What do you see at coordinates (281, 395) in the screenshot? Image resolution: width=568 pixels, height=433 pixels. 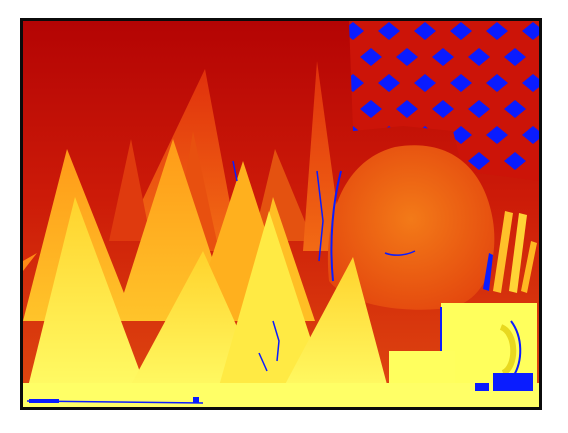 I see `foreground-floor` at bounding box center [281, 395].